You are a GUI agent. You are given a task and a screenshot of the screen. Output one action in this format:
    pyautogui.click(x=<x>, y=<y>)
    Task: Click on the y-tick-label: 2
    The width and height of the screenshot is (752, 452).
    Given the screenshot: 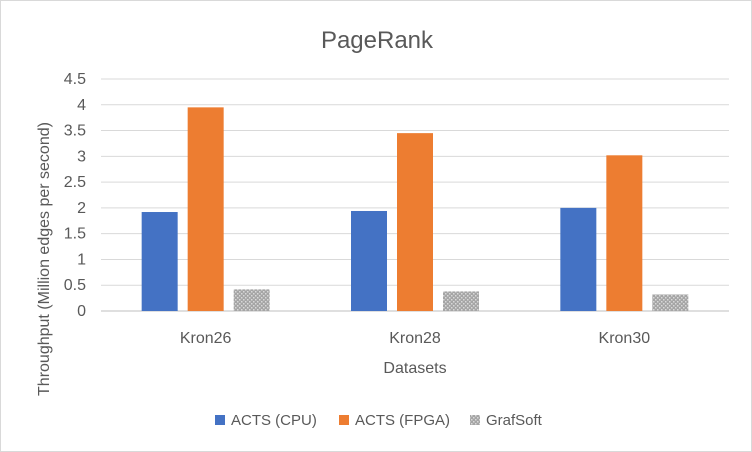 What is the action you would take?
    pyautogui.click(x=81, y=208)
    